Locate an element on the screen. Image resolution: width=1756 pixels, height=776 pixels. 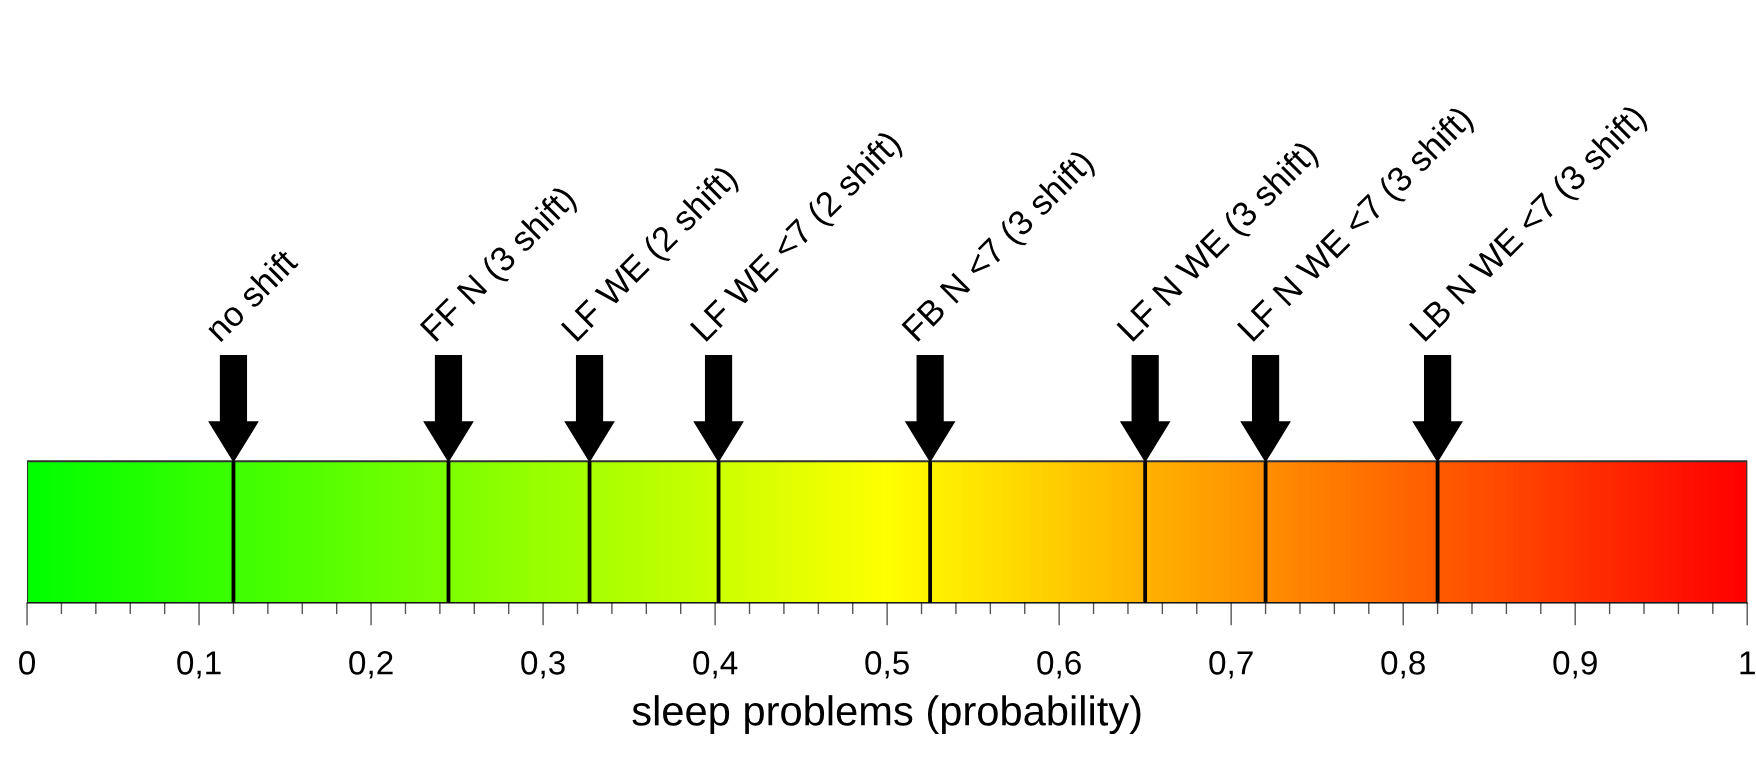
x-tick-label: 0 is located at coordinates (27, 663).